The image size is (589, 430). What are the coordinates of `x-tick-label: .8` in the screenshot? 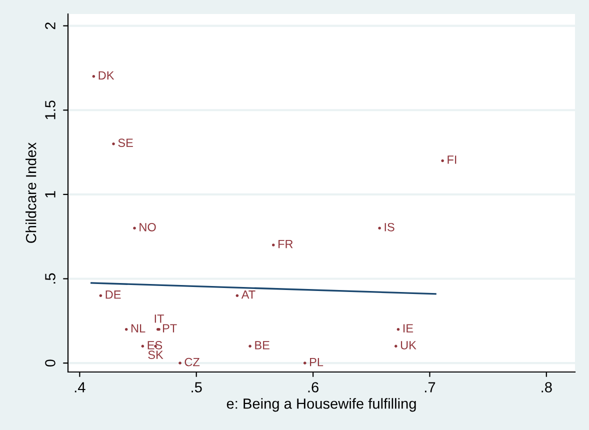 It's located at (547, 387).